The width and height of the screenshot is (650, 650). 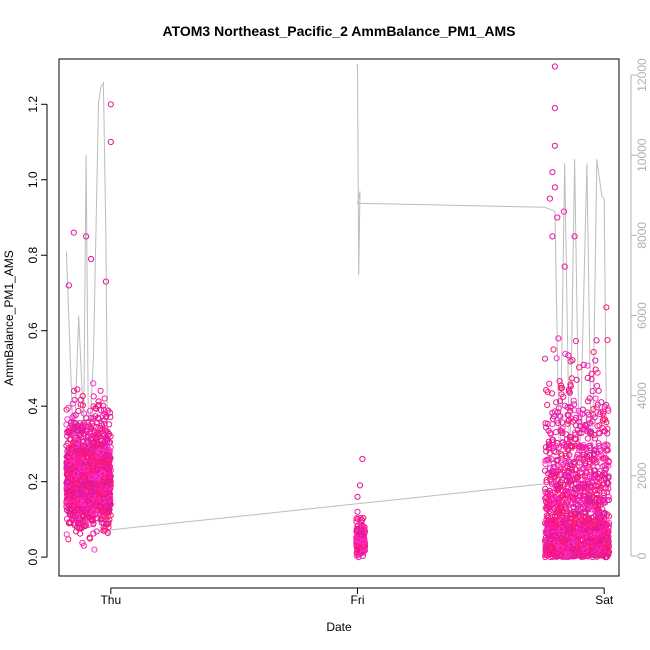 I want to click on y2-tick-label: 2000, so click(x=642, y=475).